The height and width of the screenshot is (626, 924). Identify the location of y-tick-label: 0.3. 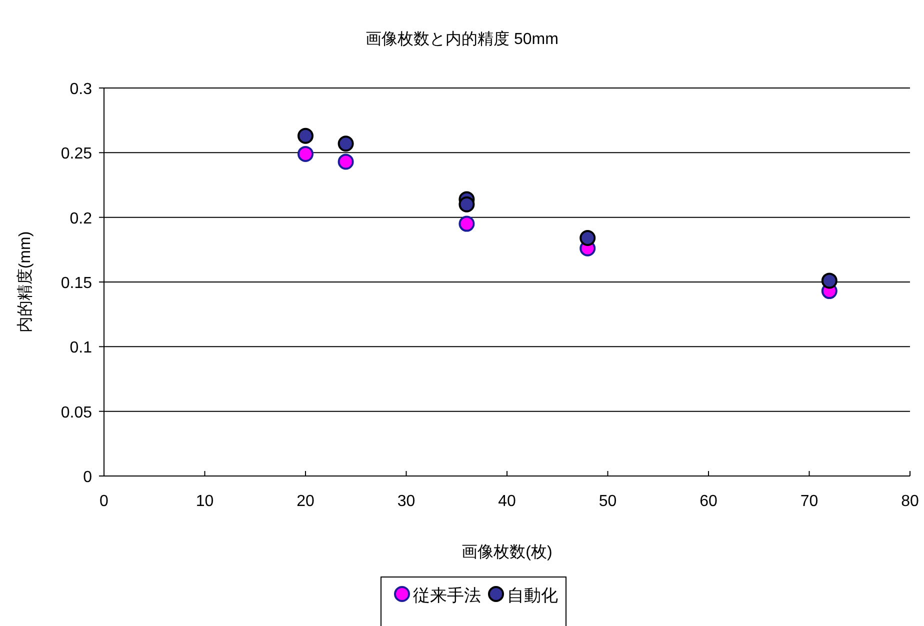
(81, 89).